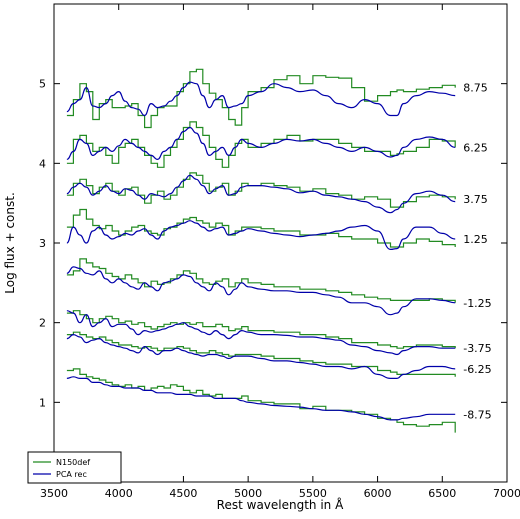 This screenshot has height=519, width=520. I want to click on x-tick-label-3: 5000, so click(248, 493).